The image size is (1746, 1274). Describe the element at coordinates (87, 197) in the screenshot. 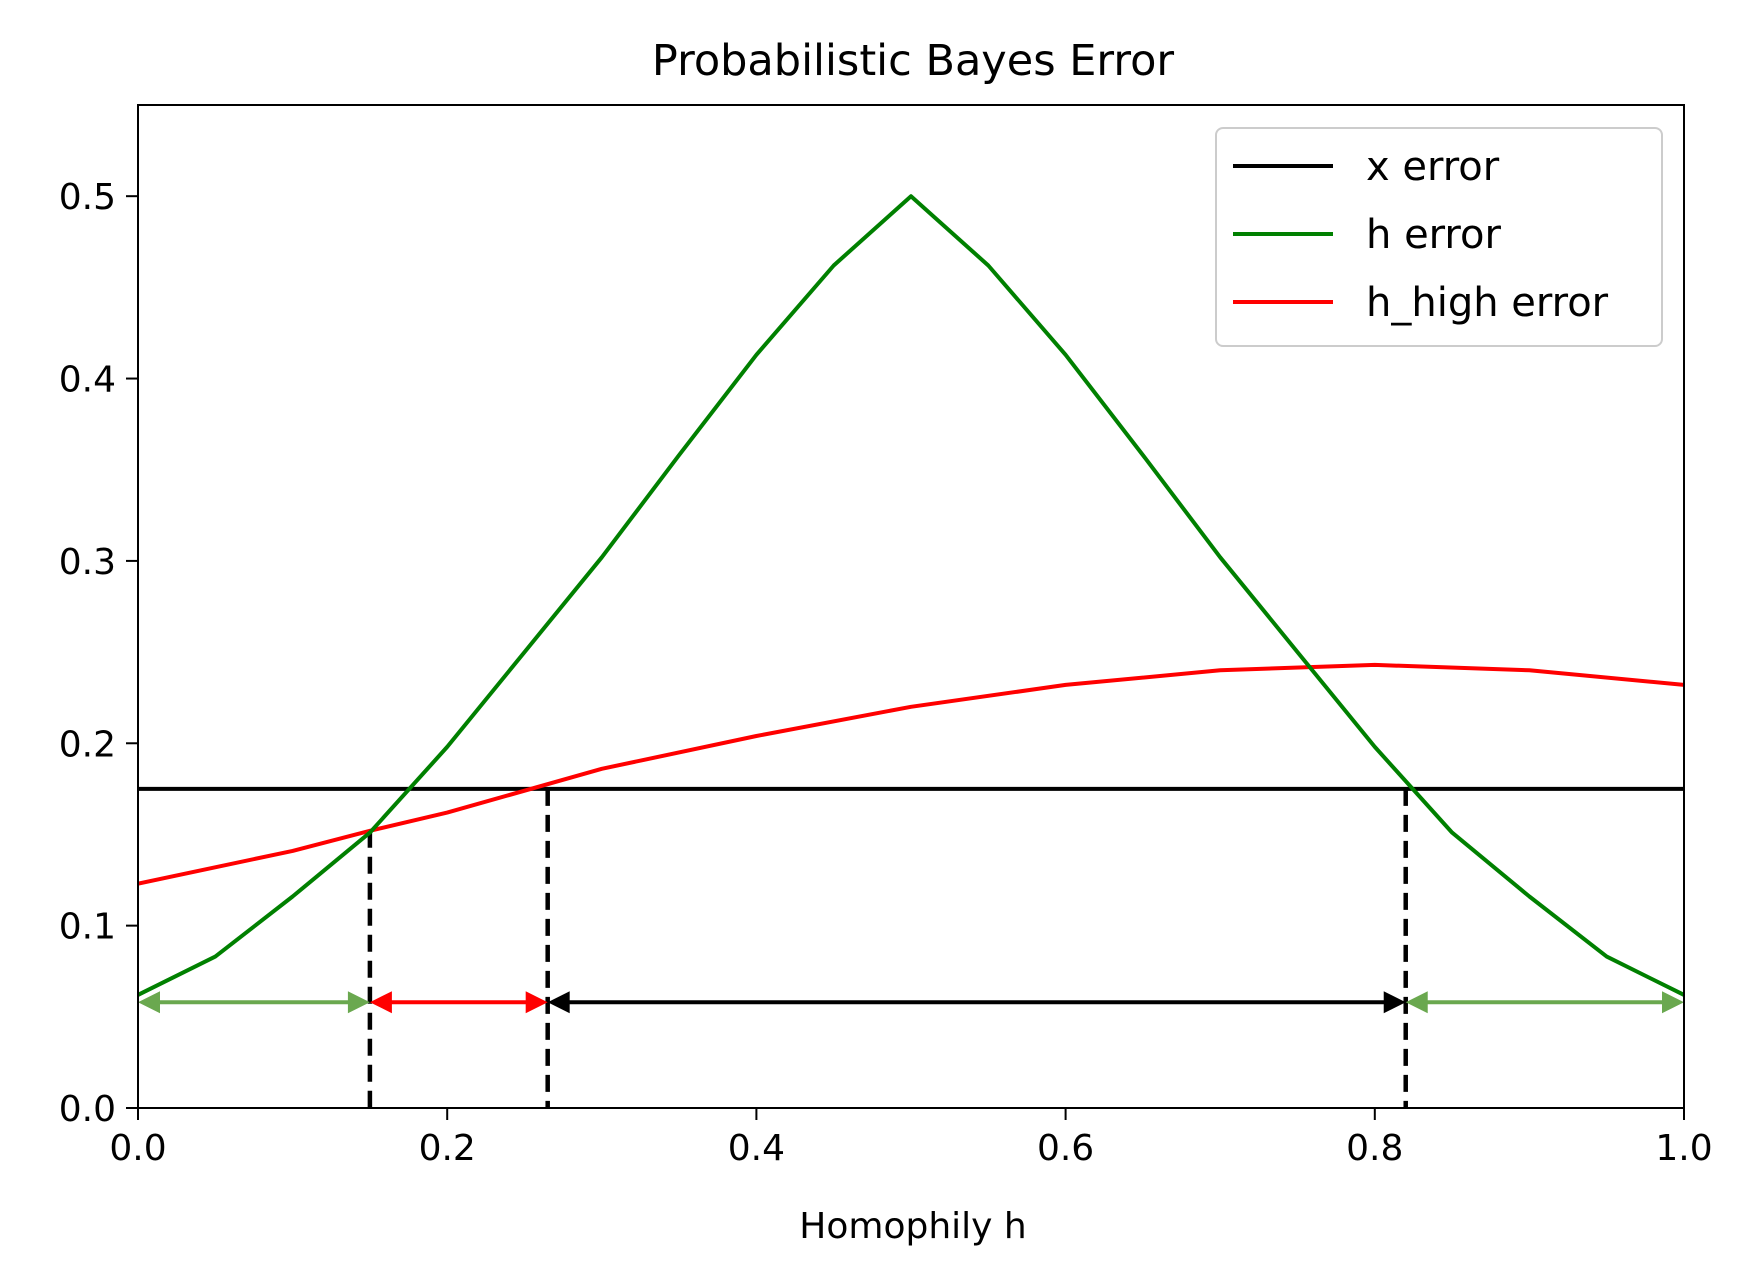

I see `y-tick-label: 0.5` at that location.